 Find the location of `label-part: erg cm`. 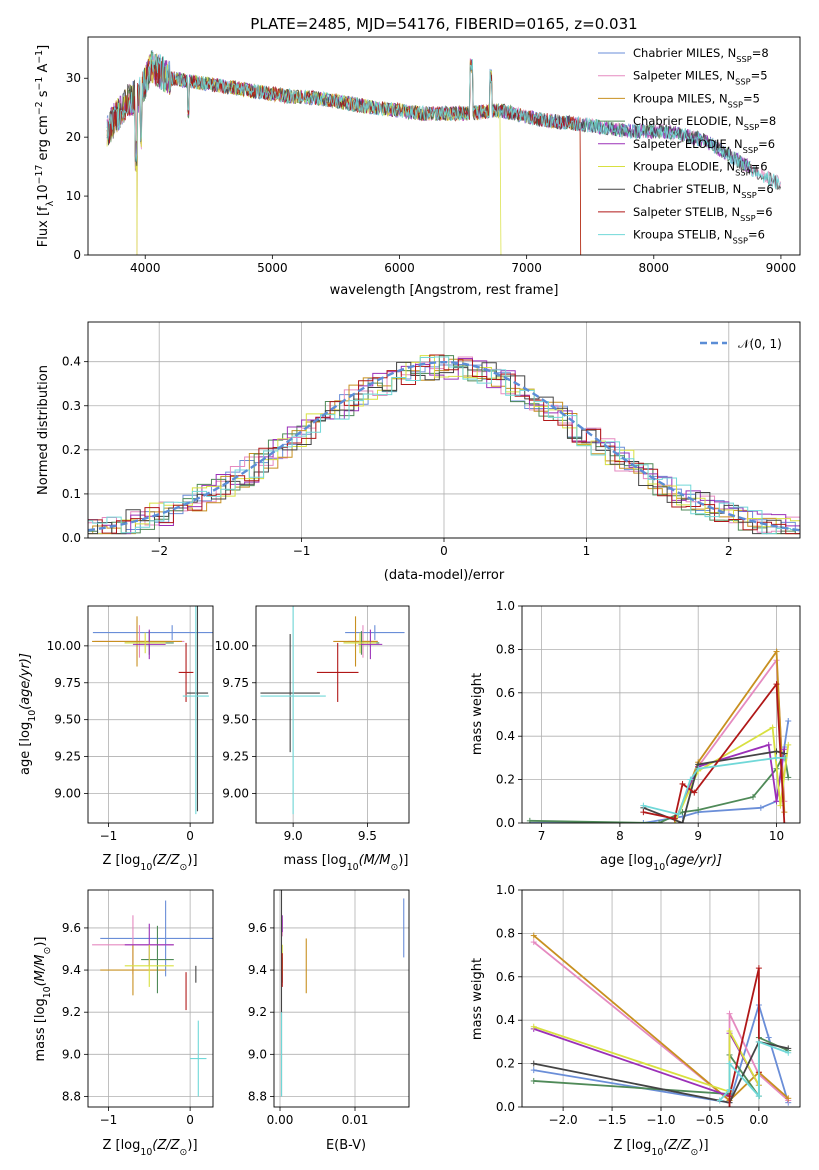

label-part: erg cm is located at coordinates (43, 139).